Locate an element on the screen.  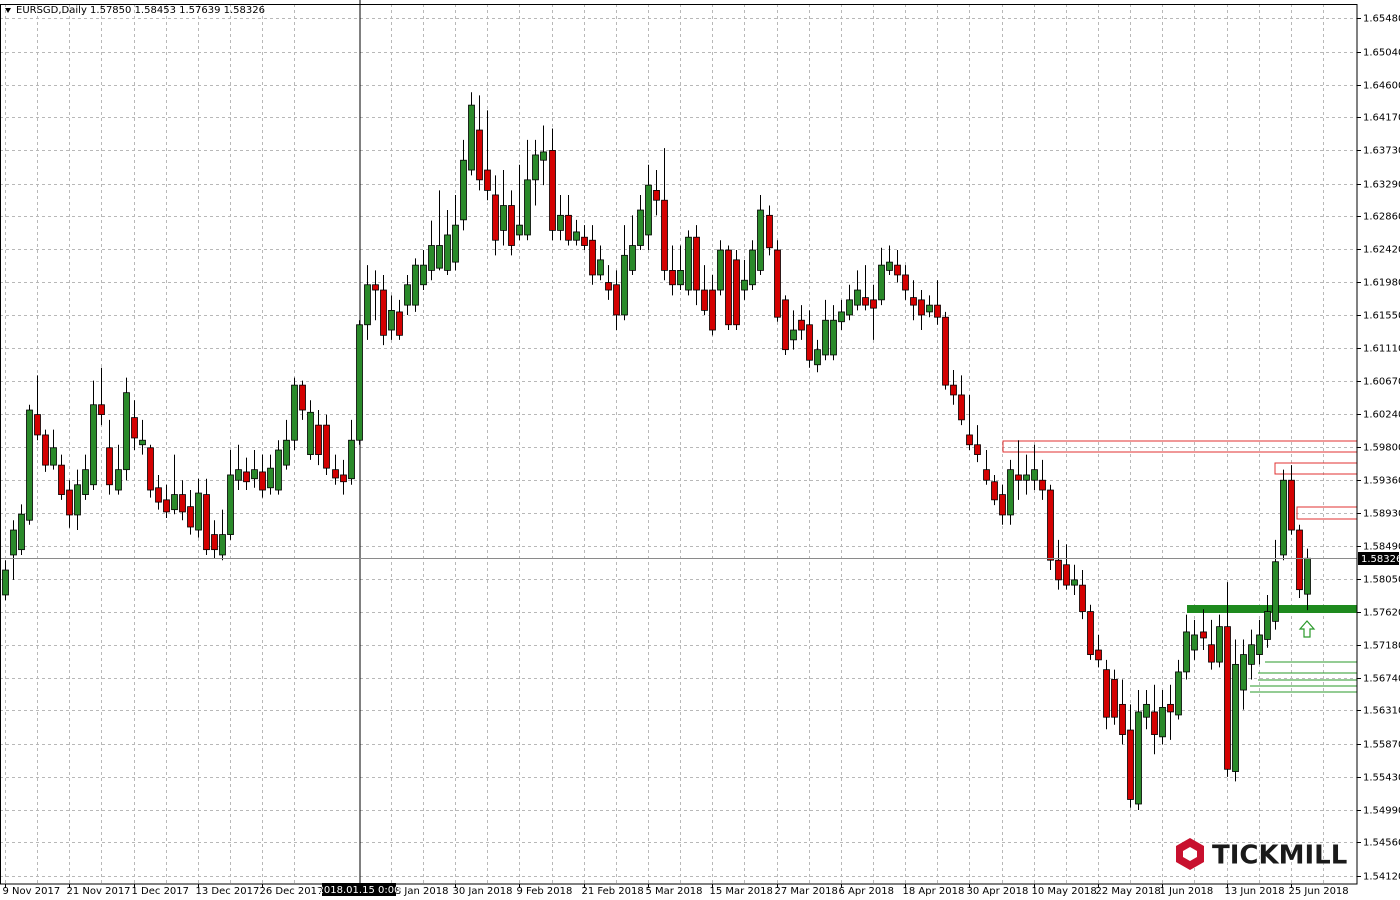
y-tick-label: 1.56740 is located at coordinates (1381, 679).